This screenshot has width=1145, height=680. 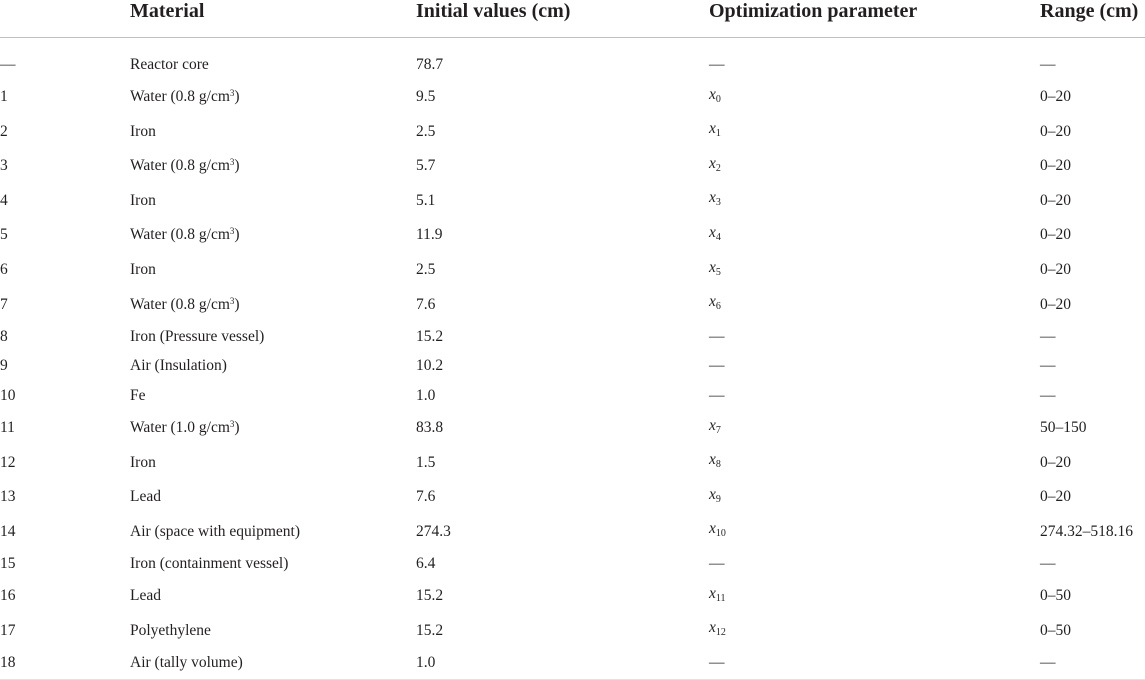 I want to click on table-row: 15 Iron (containment vessel) 6.4 — —, so click(x=572, y=564).